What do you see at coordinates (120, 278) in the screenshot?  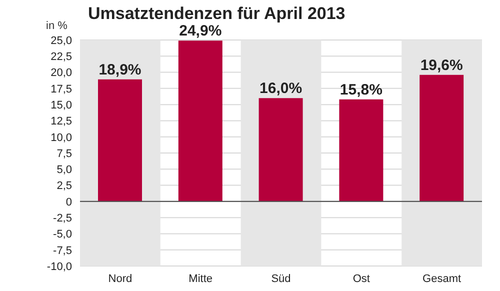 I see `x-tick-label: Nord` at bounding box center [120, 278].